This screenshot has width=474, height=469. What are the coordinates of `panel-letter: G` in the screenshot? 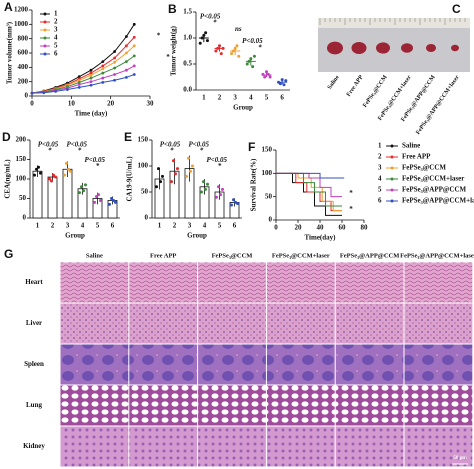 It's located at (8, 254).